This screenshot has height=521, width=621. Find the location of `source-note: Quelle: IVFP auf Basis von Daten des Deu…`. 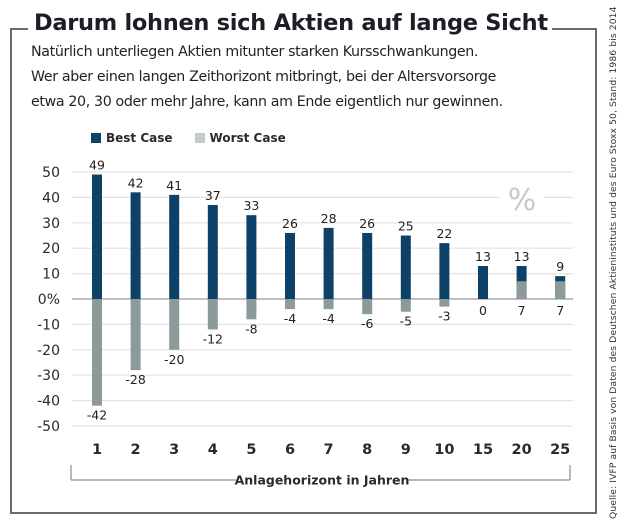

source-note: Quelle: IVFP auf Basis von Daten des Deu… is located at coordinates (613, 262).